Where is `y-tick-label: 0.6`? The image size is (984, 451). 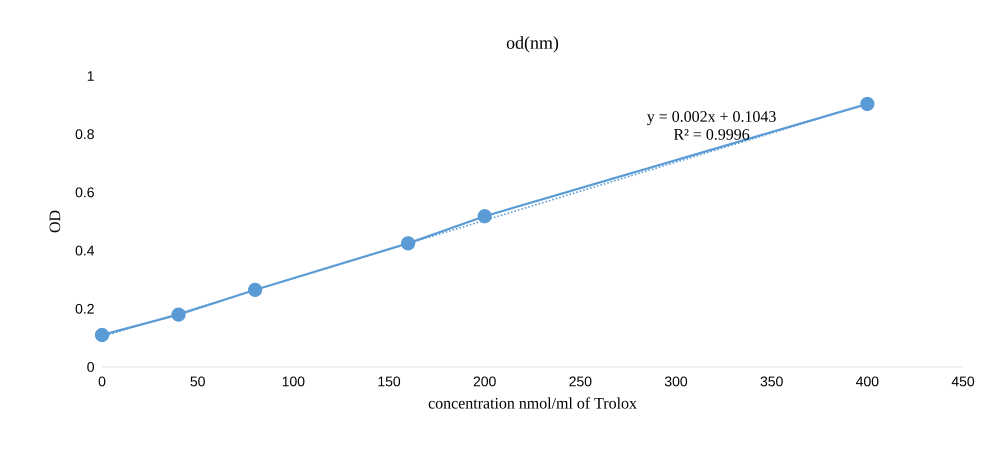 y-tick-label: 0.6 is located at coordinates (85, 192).